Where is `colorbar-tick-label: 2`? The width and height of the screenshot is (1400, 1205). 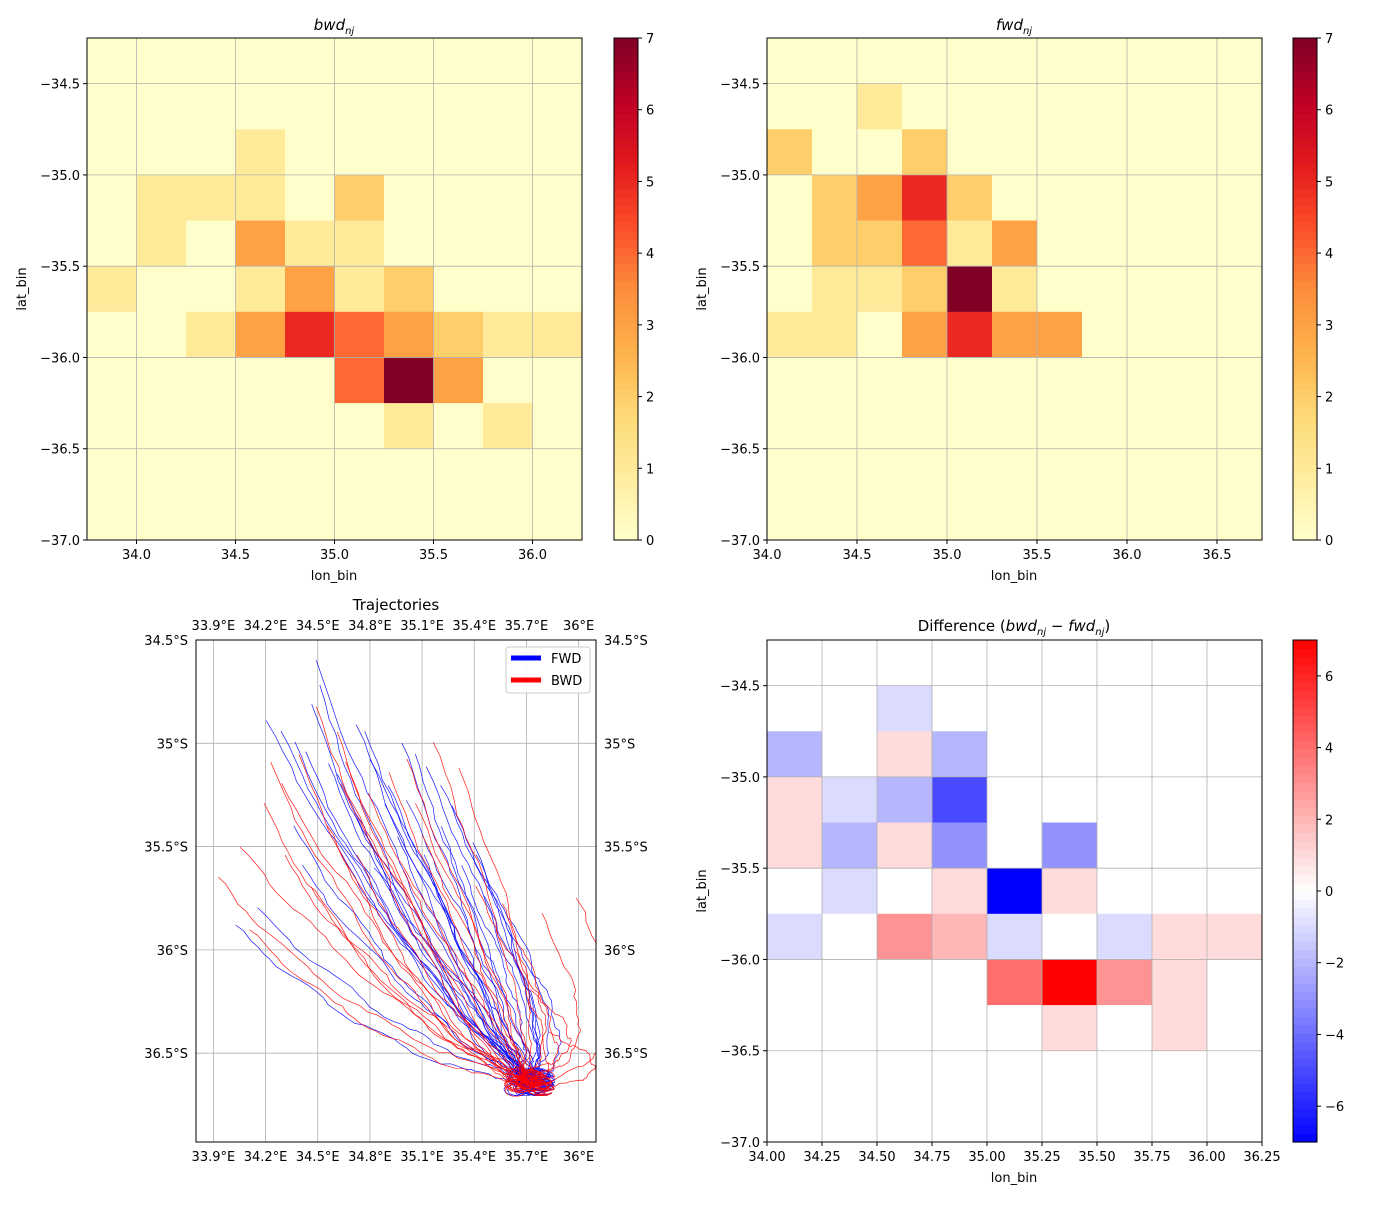
colorbar-tick-label: 2 is located at coordinates (650, 398).